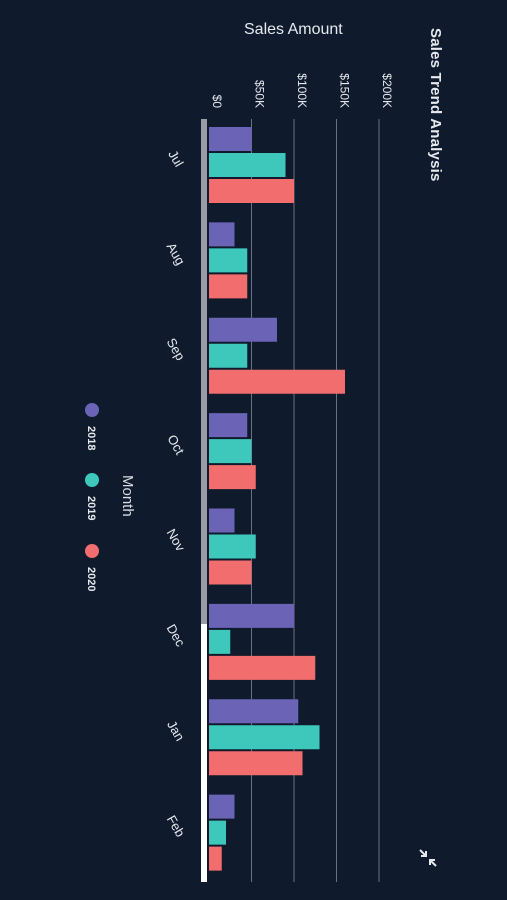 The width and height of the screenshot is (507, 900). What do you see at coordinates (251, 615) in the screenshot?
I see `bar-dec-2018` at bounding box center [251, 615].